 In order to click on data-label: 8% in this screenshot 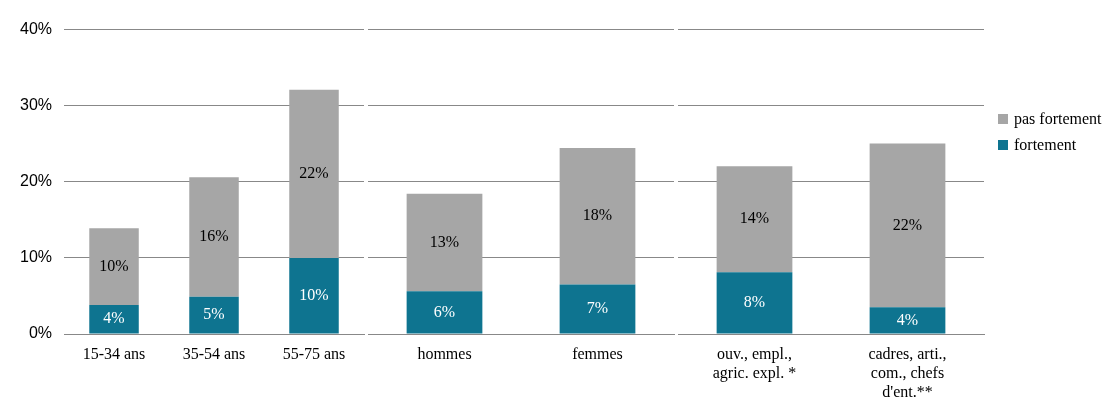, I will do `click(754, 302)`.